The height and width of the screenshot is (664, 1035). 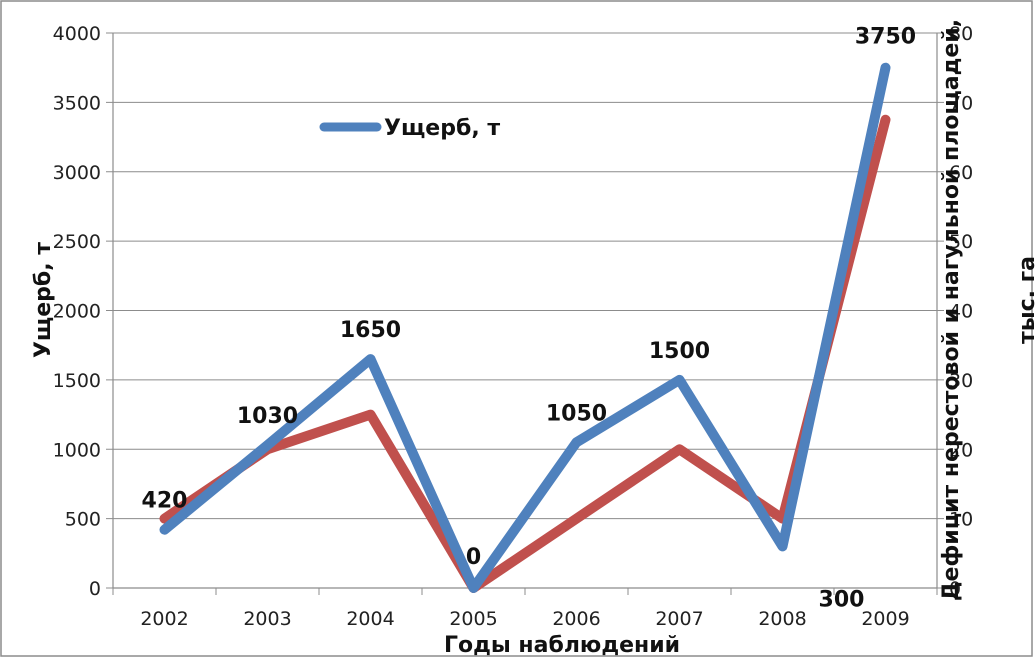 I want to click on y-tick-label: 3500, so click(x=77, y=103).